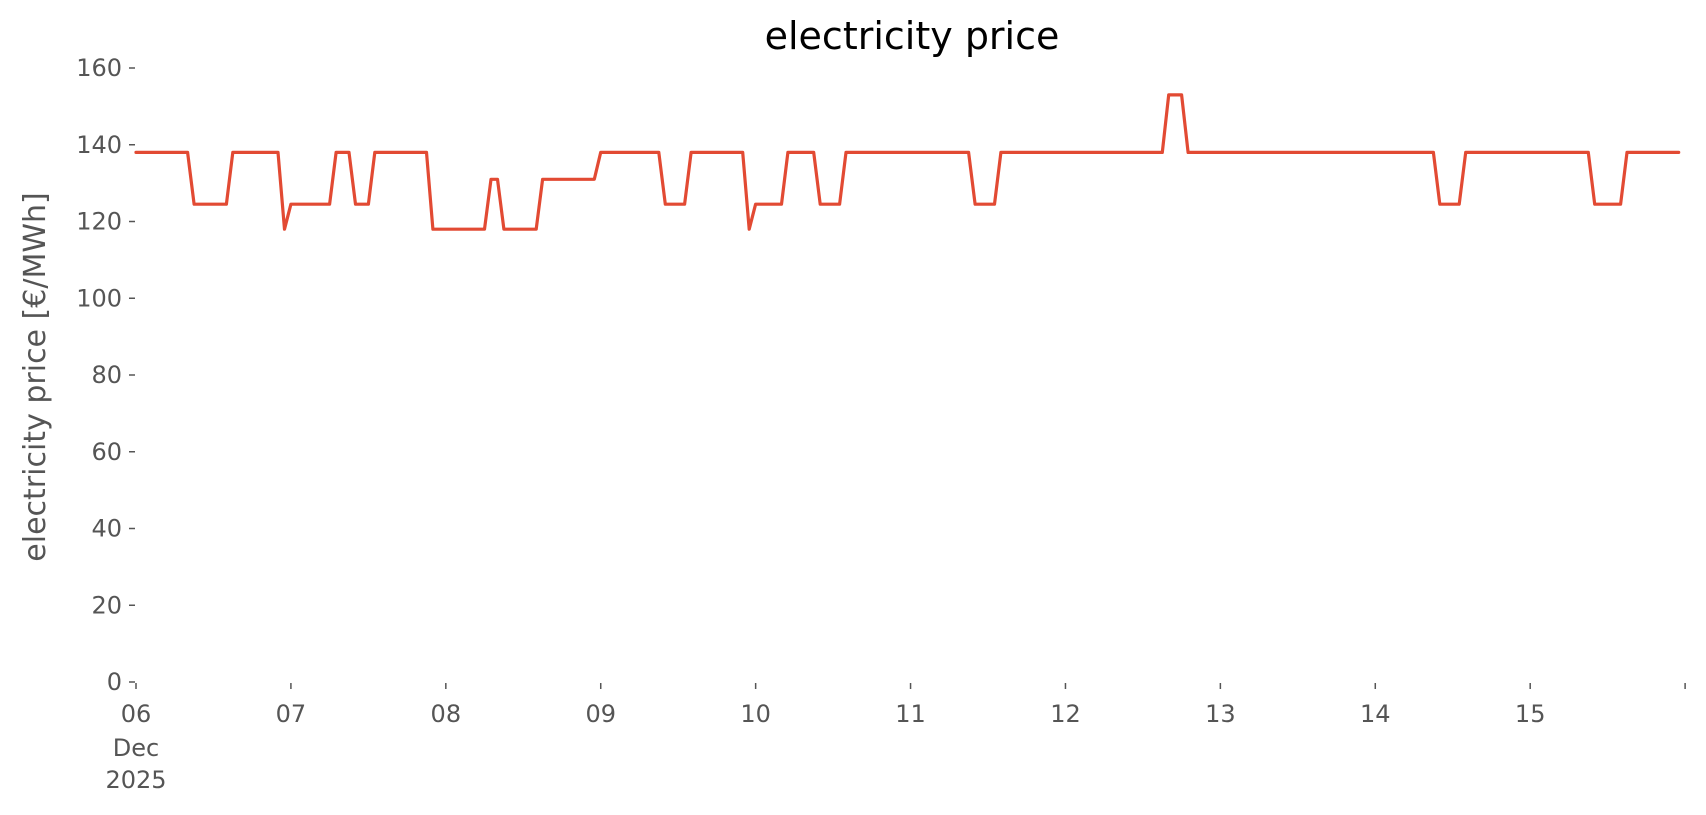 Image resolution: width=1706 pixels, height=815 pixels. What do you see at coordinates (106, 529) in the screenshot?
I see `y-tick-label: 40` at bounding box center [106, 529].